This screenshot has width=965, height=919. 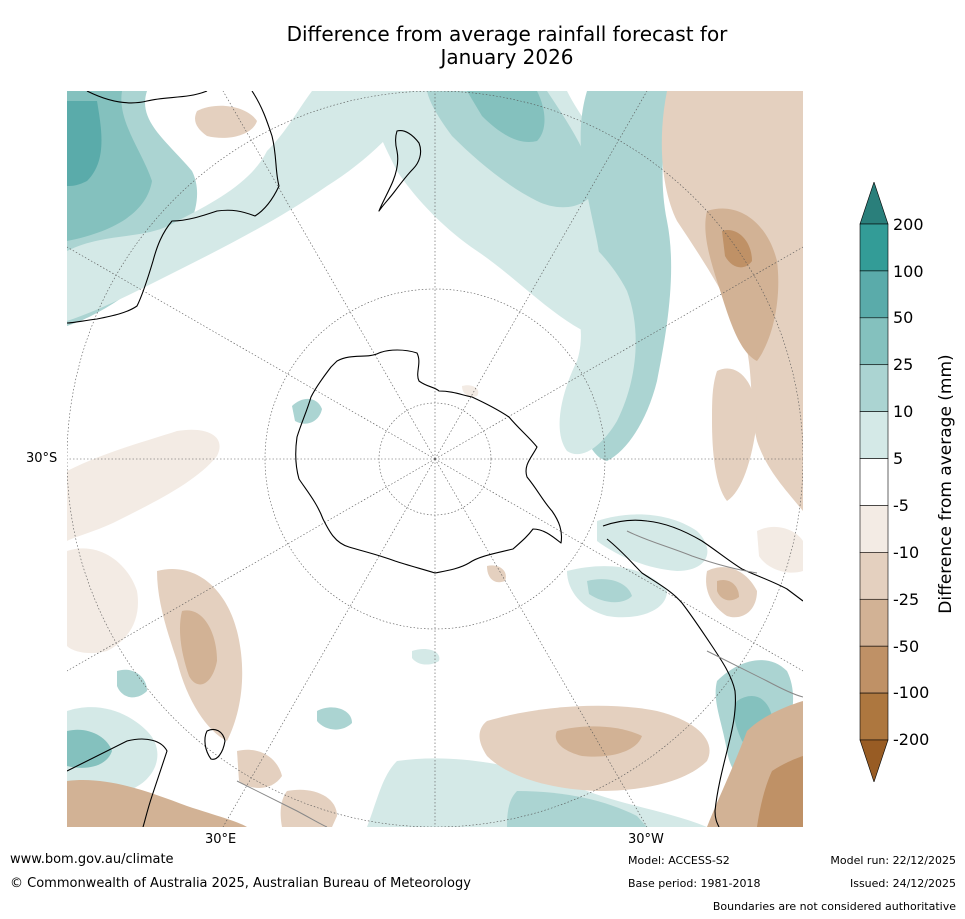 What do you see at coordinates (893, 860) in the screenshot?
I see `footer-model-run: Model run: 22/12/2025` at bounding box center [893, 860].